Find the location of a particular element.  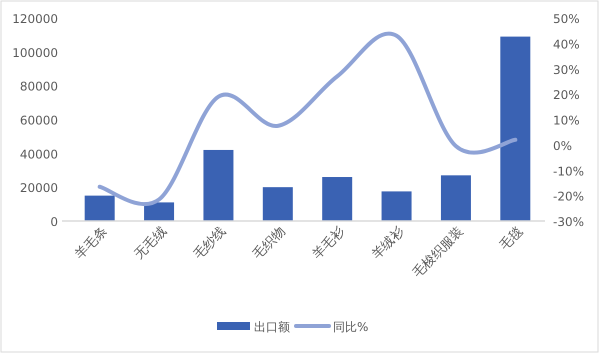

y-tick-label: 80000 is located at coordinates (39, 87).